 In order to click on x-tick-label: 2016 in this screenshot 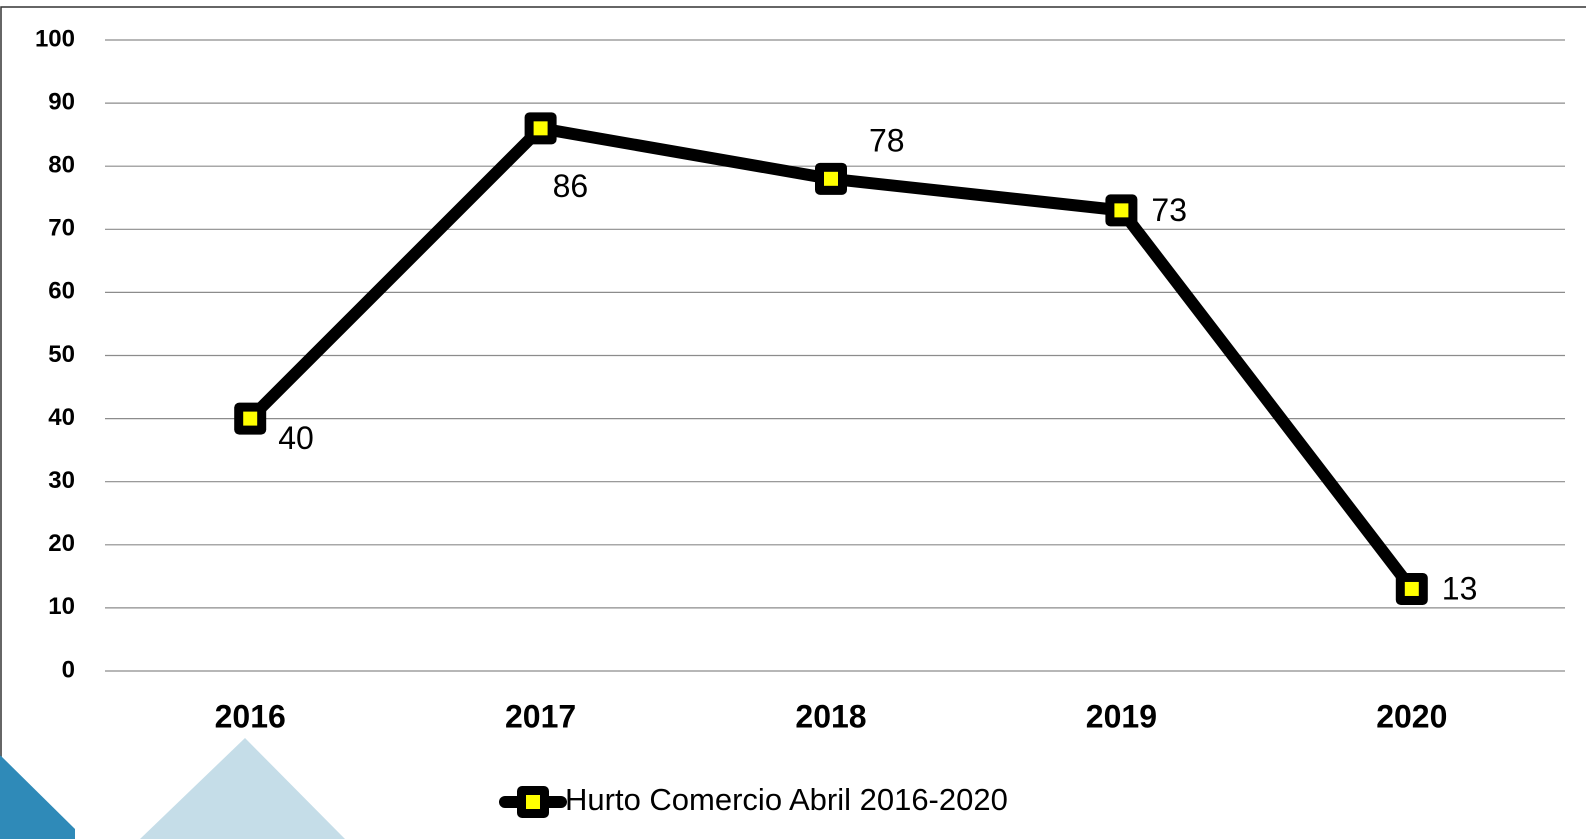, I will do `click(250, 716)`.